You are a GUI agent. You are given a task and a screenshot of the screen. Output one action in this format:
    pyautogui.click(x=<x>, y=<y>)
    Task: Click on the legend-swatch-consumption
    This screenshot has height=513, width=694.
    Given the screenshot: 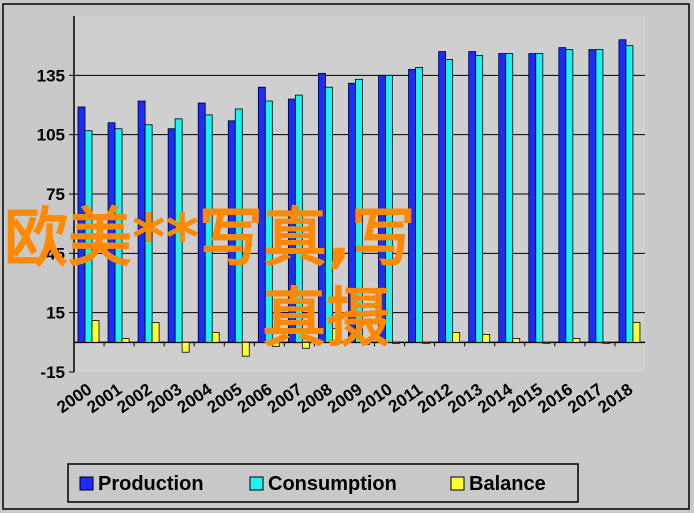 What is the action you would take?
    pyautogui.click(x=256, y=483)
    